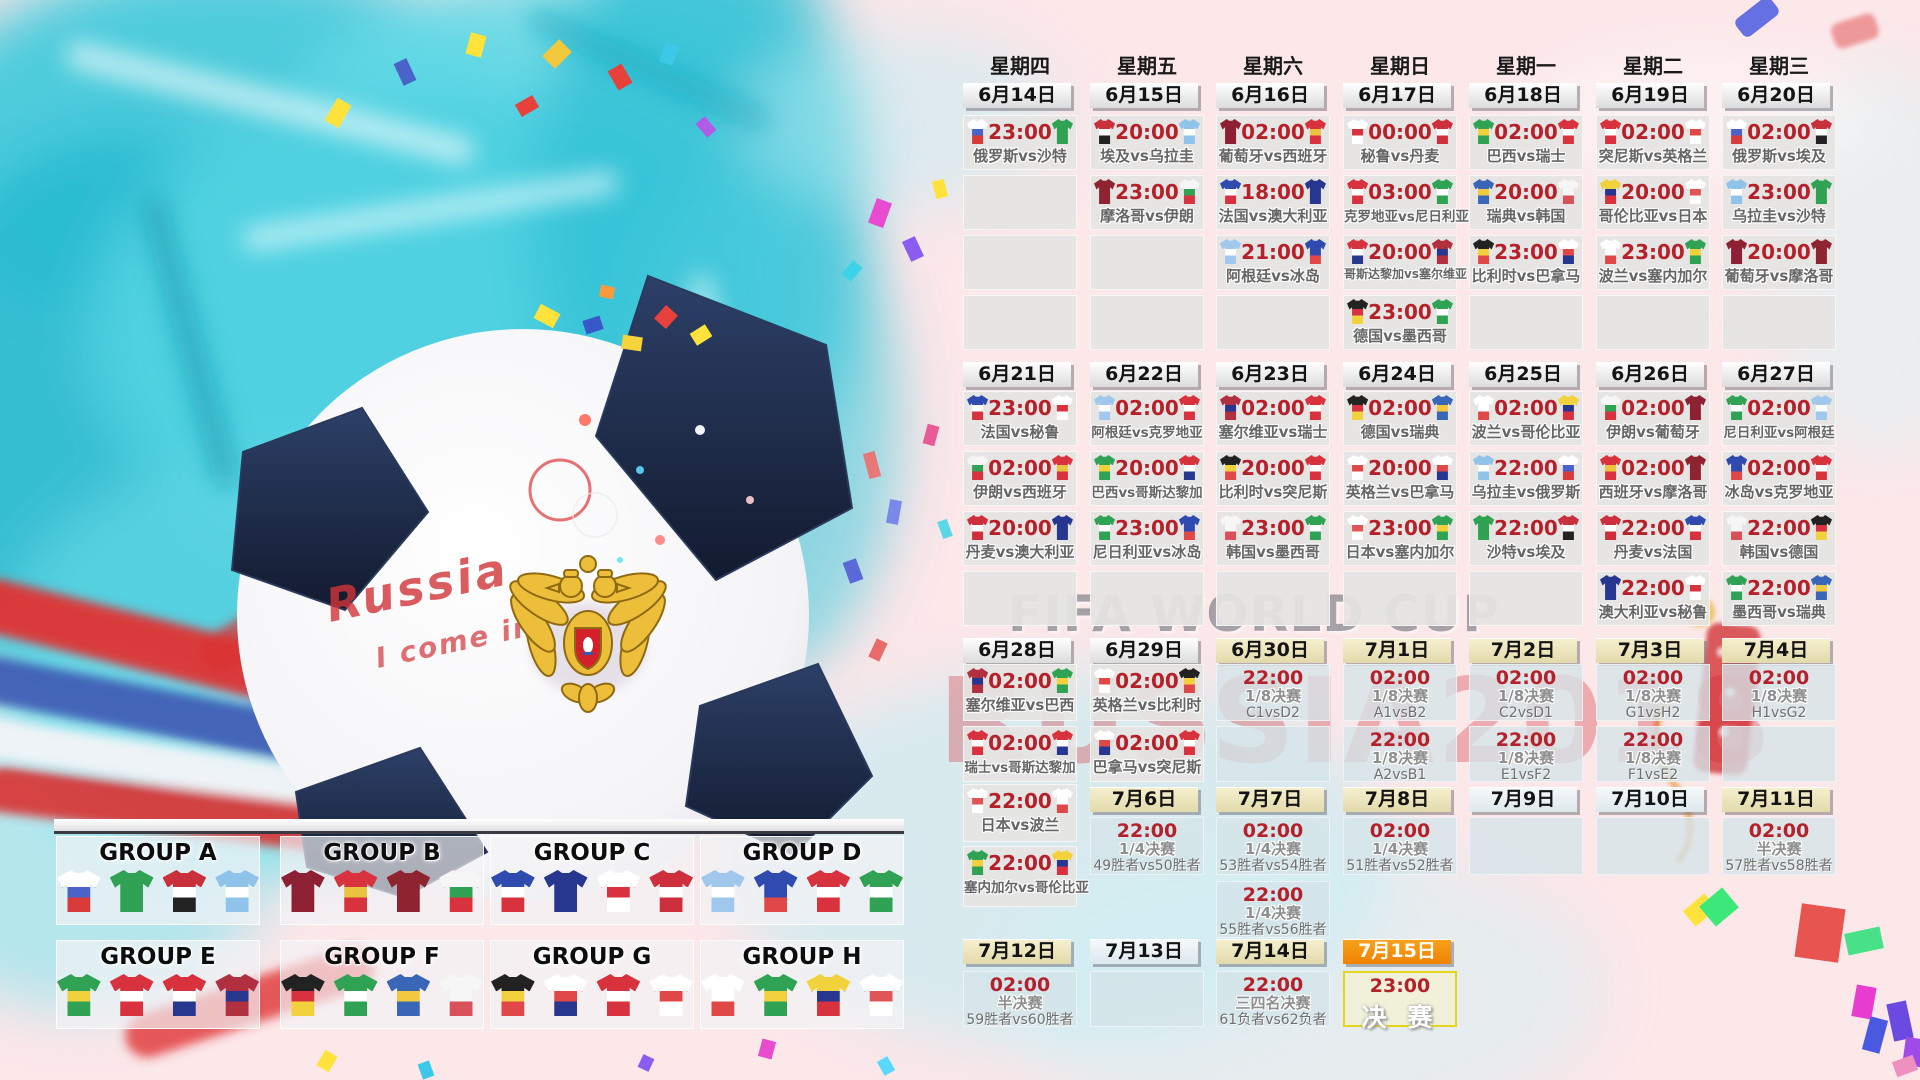  Describe the element at coordinates (1779, 216) in the screenshot. I see `match-name: 乌拉圭vs沙特` at that location.